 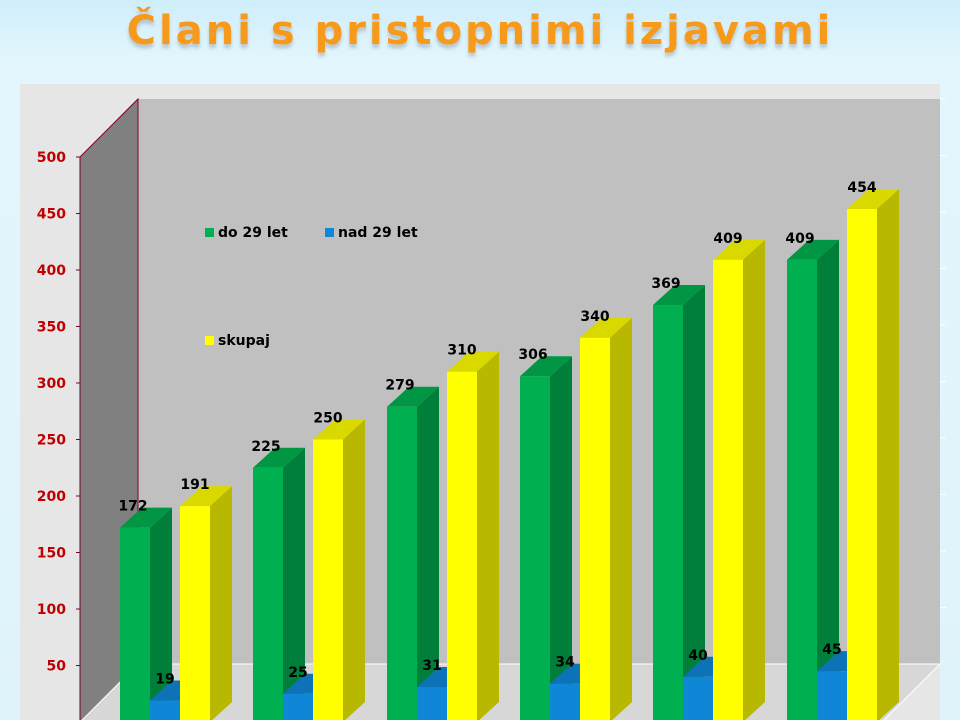 I want to click on y-tick-label: 400, so click(x=51, y=271).